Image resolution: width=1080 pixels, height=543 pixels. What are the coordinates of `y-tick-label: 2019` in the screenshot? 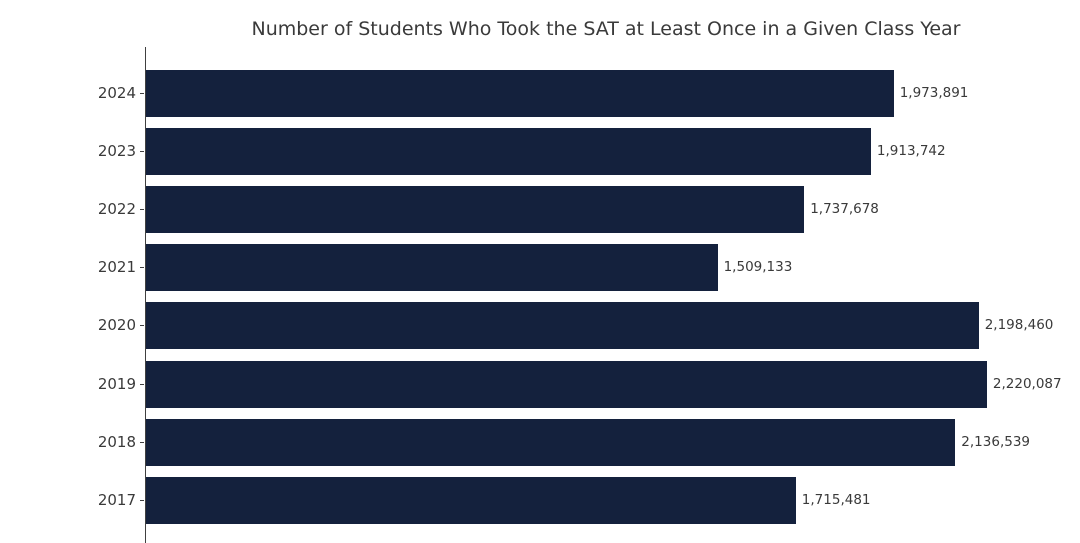 It's located at (116, 383).